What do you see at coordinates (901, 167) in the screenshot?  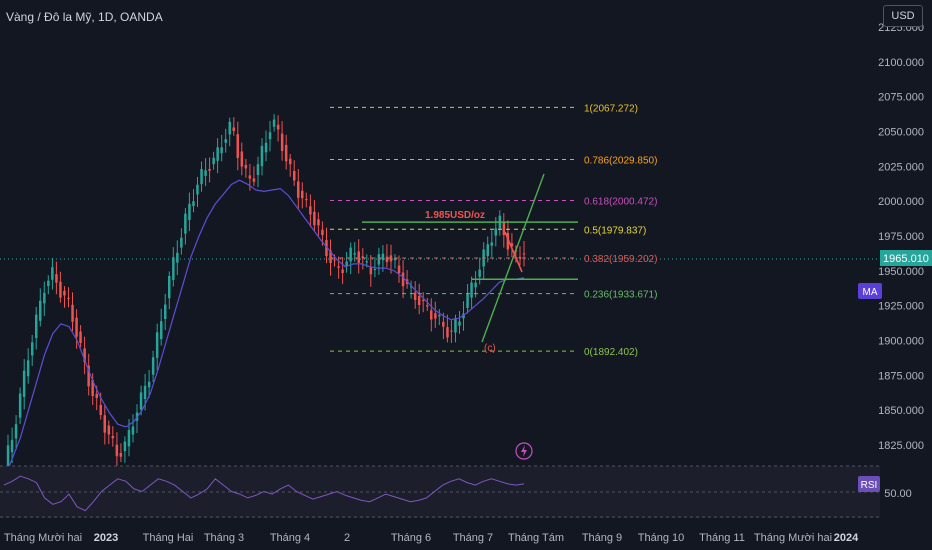 I see `price-tick-label: 2025.000` at bounding box center [901, 167].